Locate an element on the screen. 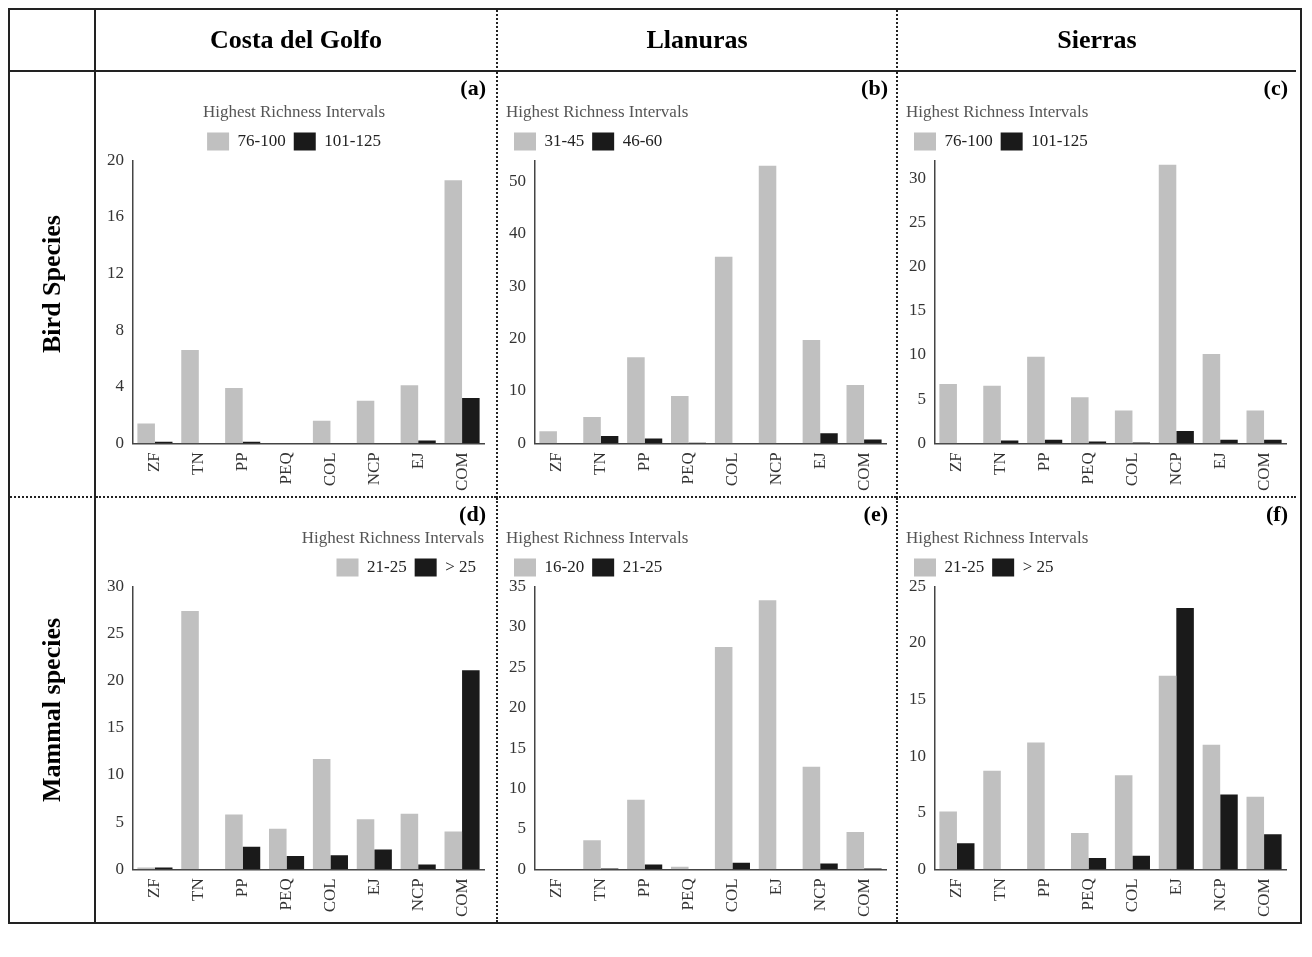 This screenshot has width=1312, height=957. legend-label: 31-45 is located at coordinates (564, 140).